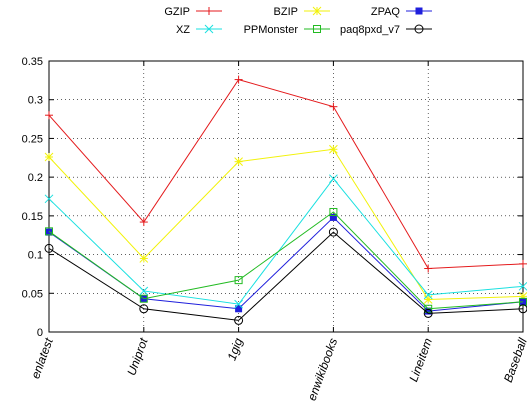 This screenshot has width=527, height=412. What do you see at coordinates (298, 21) in the screenshot?
I see `chart-legend: GZIP BZIP ZPAQ XZ PPMonster paq8pxd_v7` at bounding box center [298, 21].